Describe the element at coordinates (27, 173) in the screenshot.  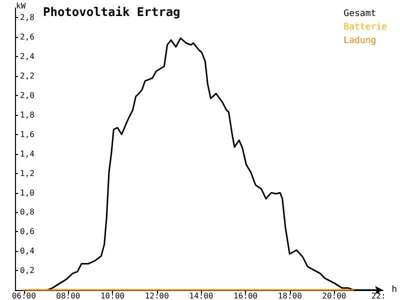
I see `y-tick-label: 1,2` at that location.